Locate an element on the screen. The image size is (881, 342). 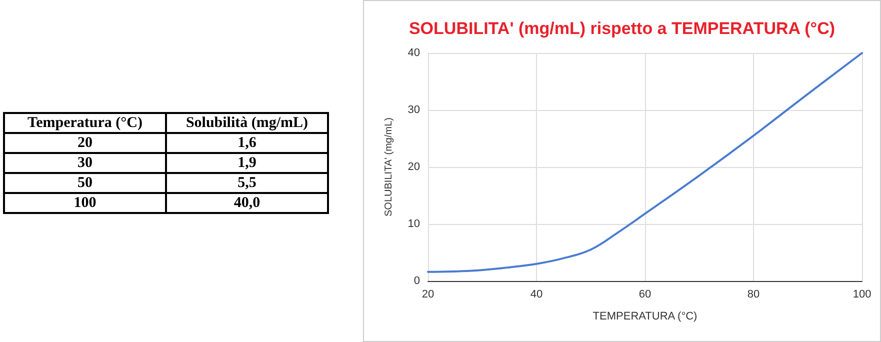
y-tick-label: 40 is located at coordinates (414, 53).